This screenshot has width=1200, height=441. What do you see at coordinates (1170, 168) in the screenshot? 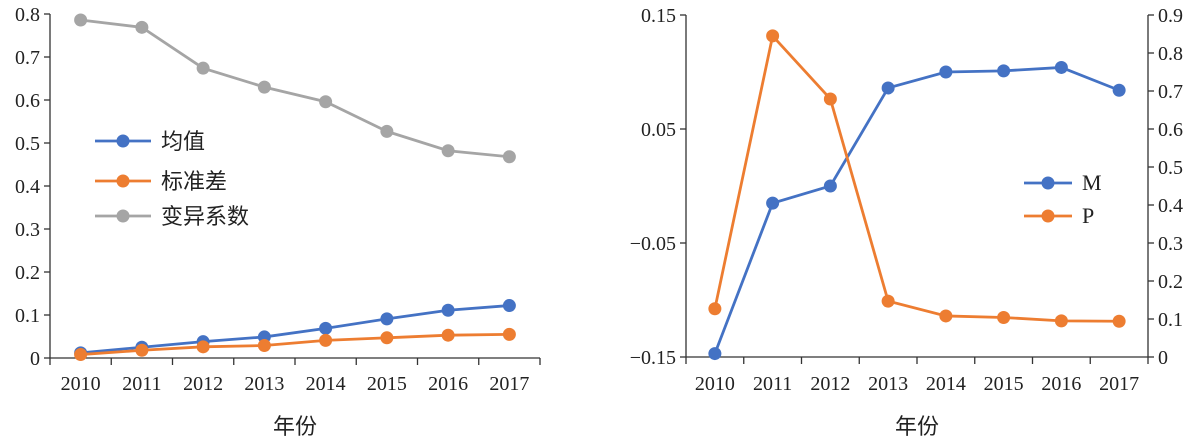
I see `y2-tick-label: 0.5` at bounding box center [1170, 168].